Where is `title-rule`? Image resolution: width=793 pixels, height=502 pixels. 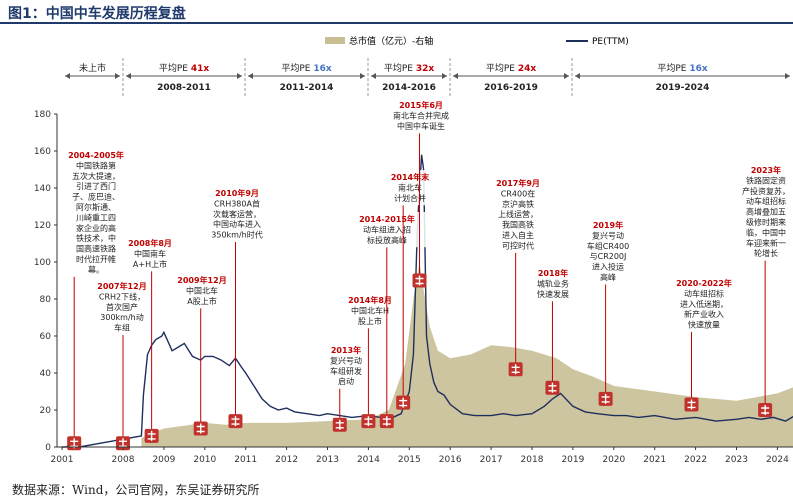 title-rule is located at coordinates (396, 23).